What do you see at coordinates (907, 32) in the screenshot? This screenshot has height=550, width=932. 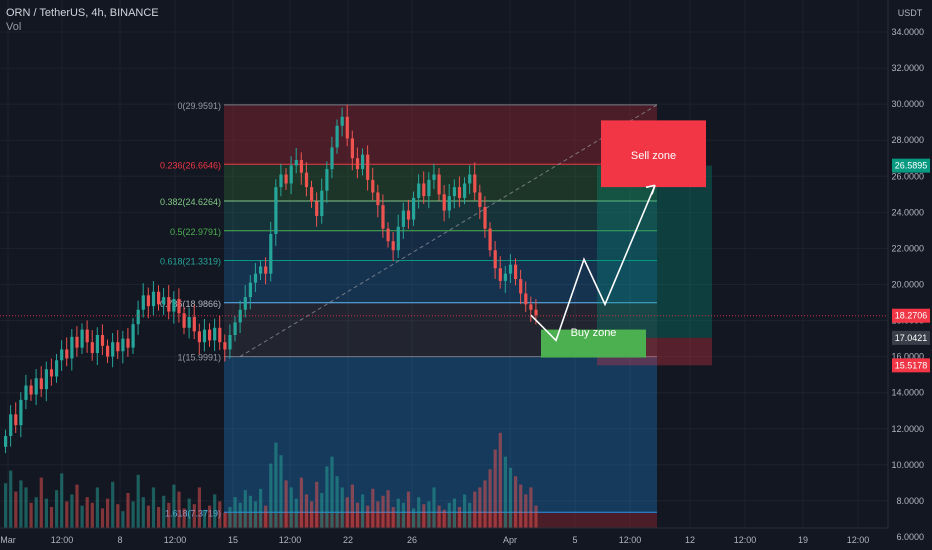 I see `price-tick-label: 34.0000` at bounding box center [907, 32].